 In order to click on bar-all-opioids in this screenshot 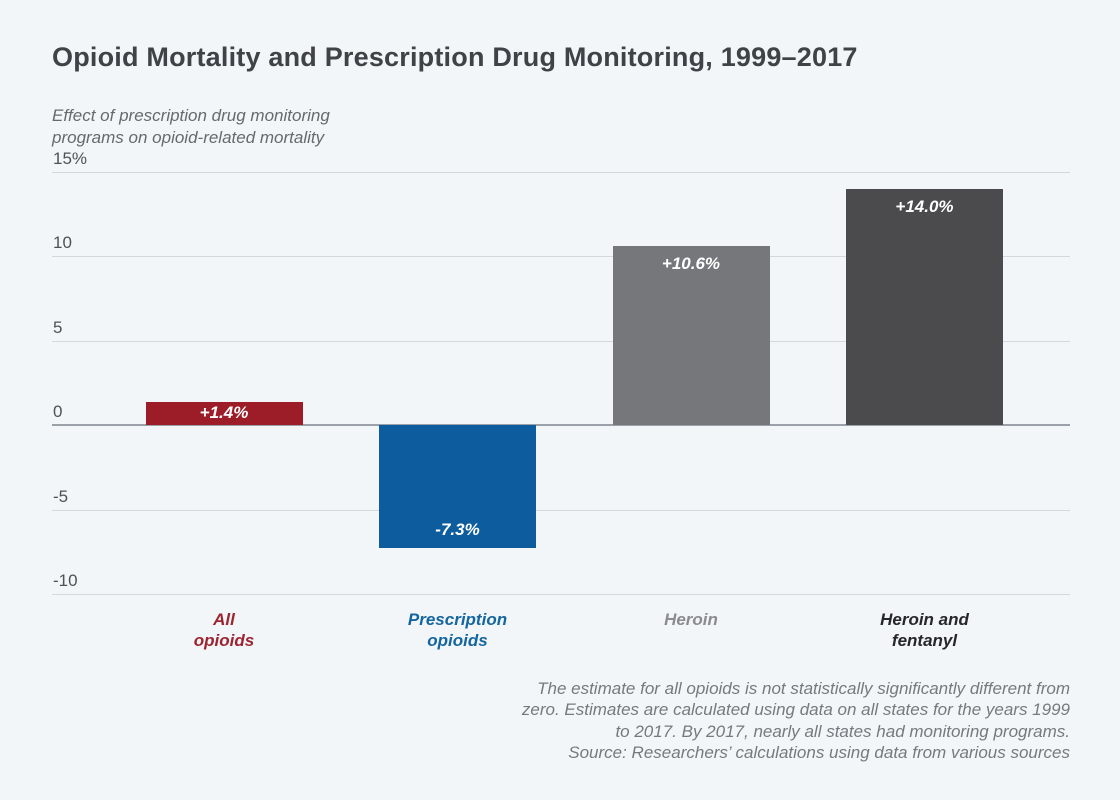, I will do `click(224, 413)`.